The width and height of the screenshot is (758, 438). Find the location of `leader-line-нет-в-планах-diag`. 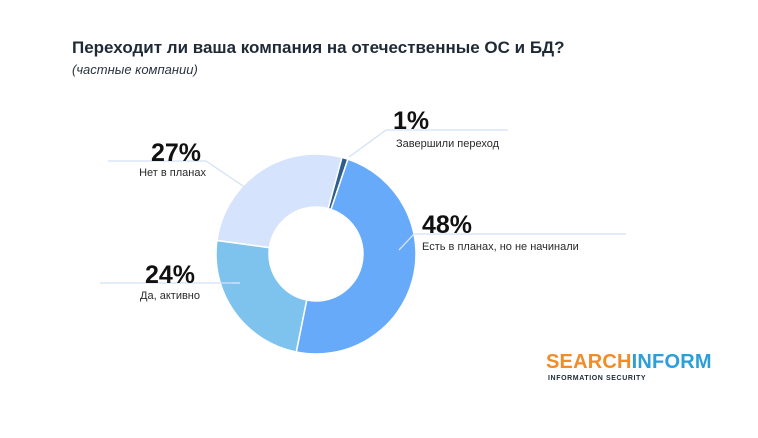

leader-line-нет-в-планах-diag is located at coordinates (226, 174).